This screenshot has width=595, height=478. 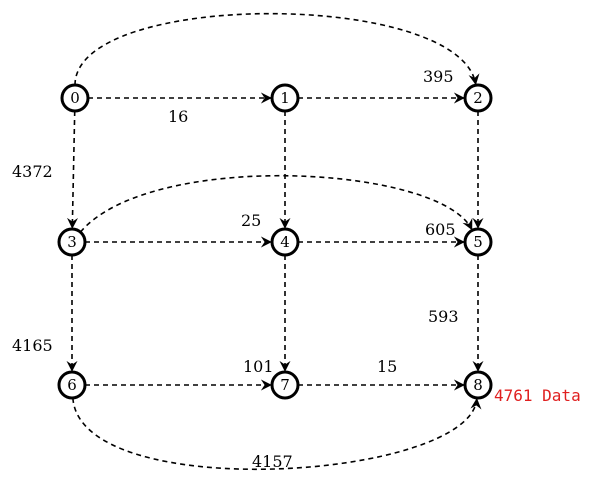 I want to click on node-6: 6, so click(x=72, y=385).